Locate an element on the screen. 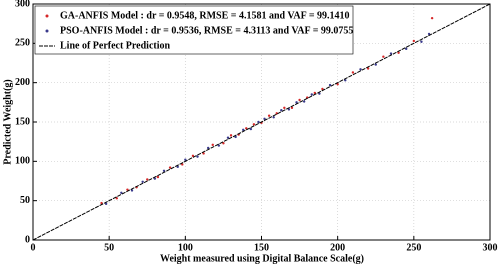  y-tick-label: 100 is located at coordinates (22, 161).